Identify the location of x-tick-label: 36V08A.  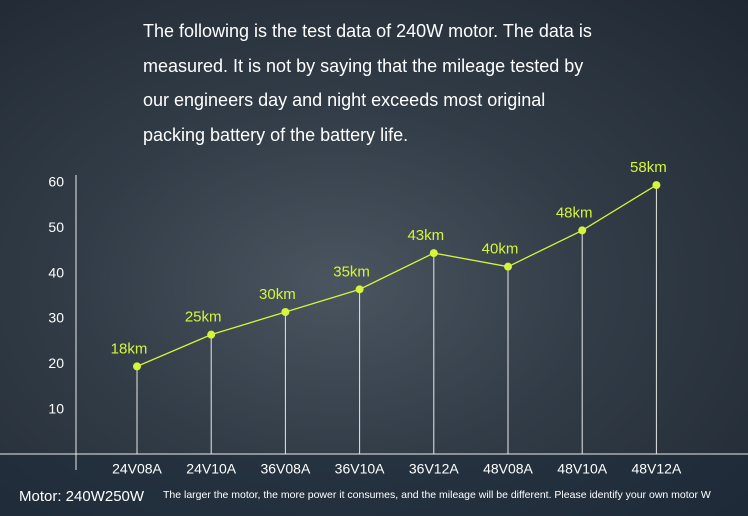
(285, 469).